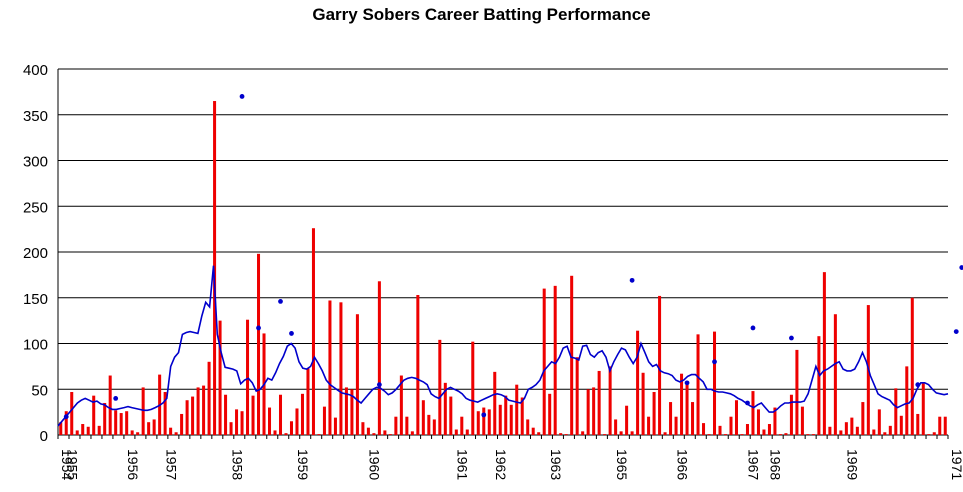 The height and width of the screenshot is (492, 963). I want to click on y-tick-label: 50, so click(39, 390).